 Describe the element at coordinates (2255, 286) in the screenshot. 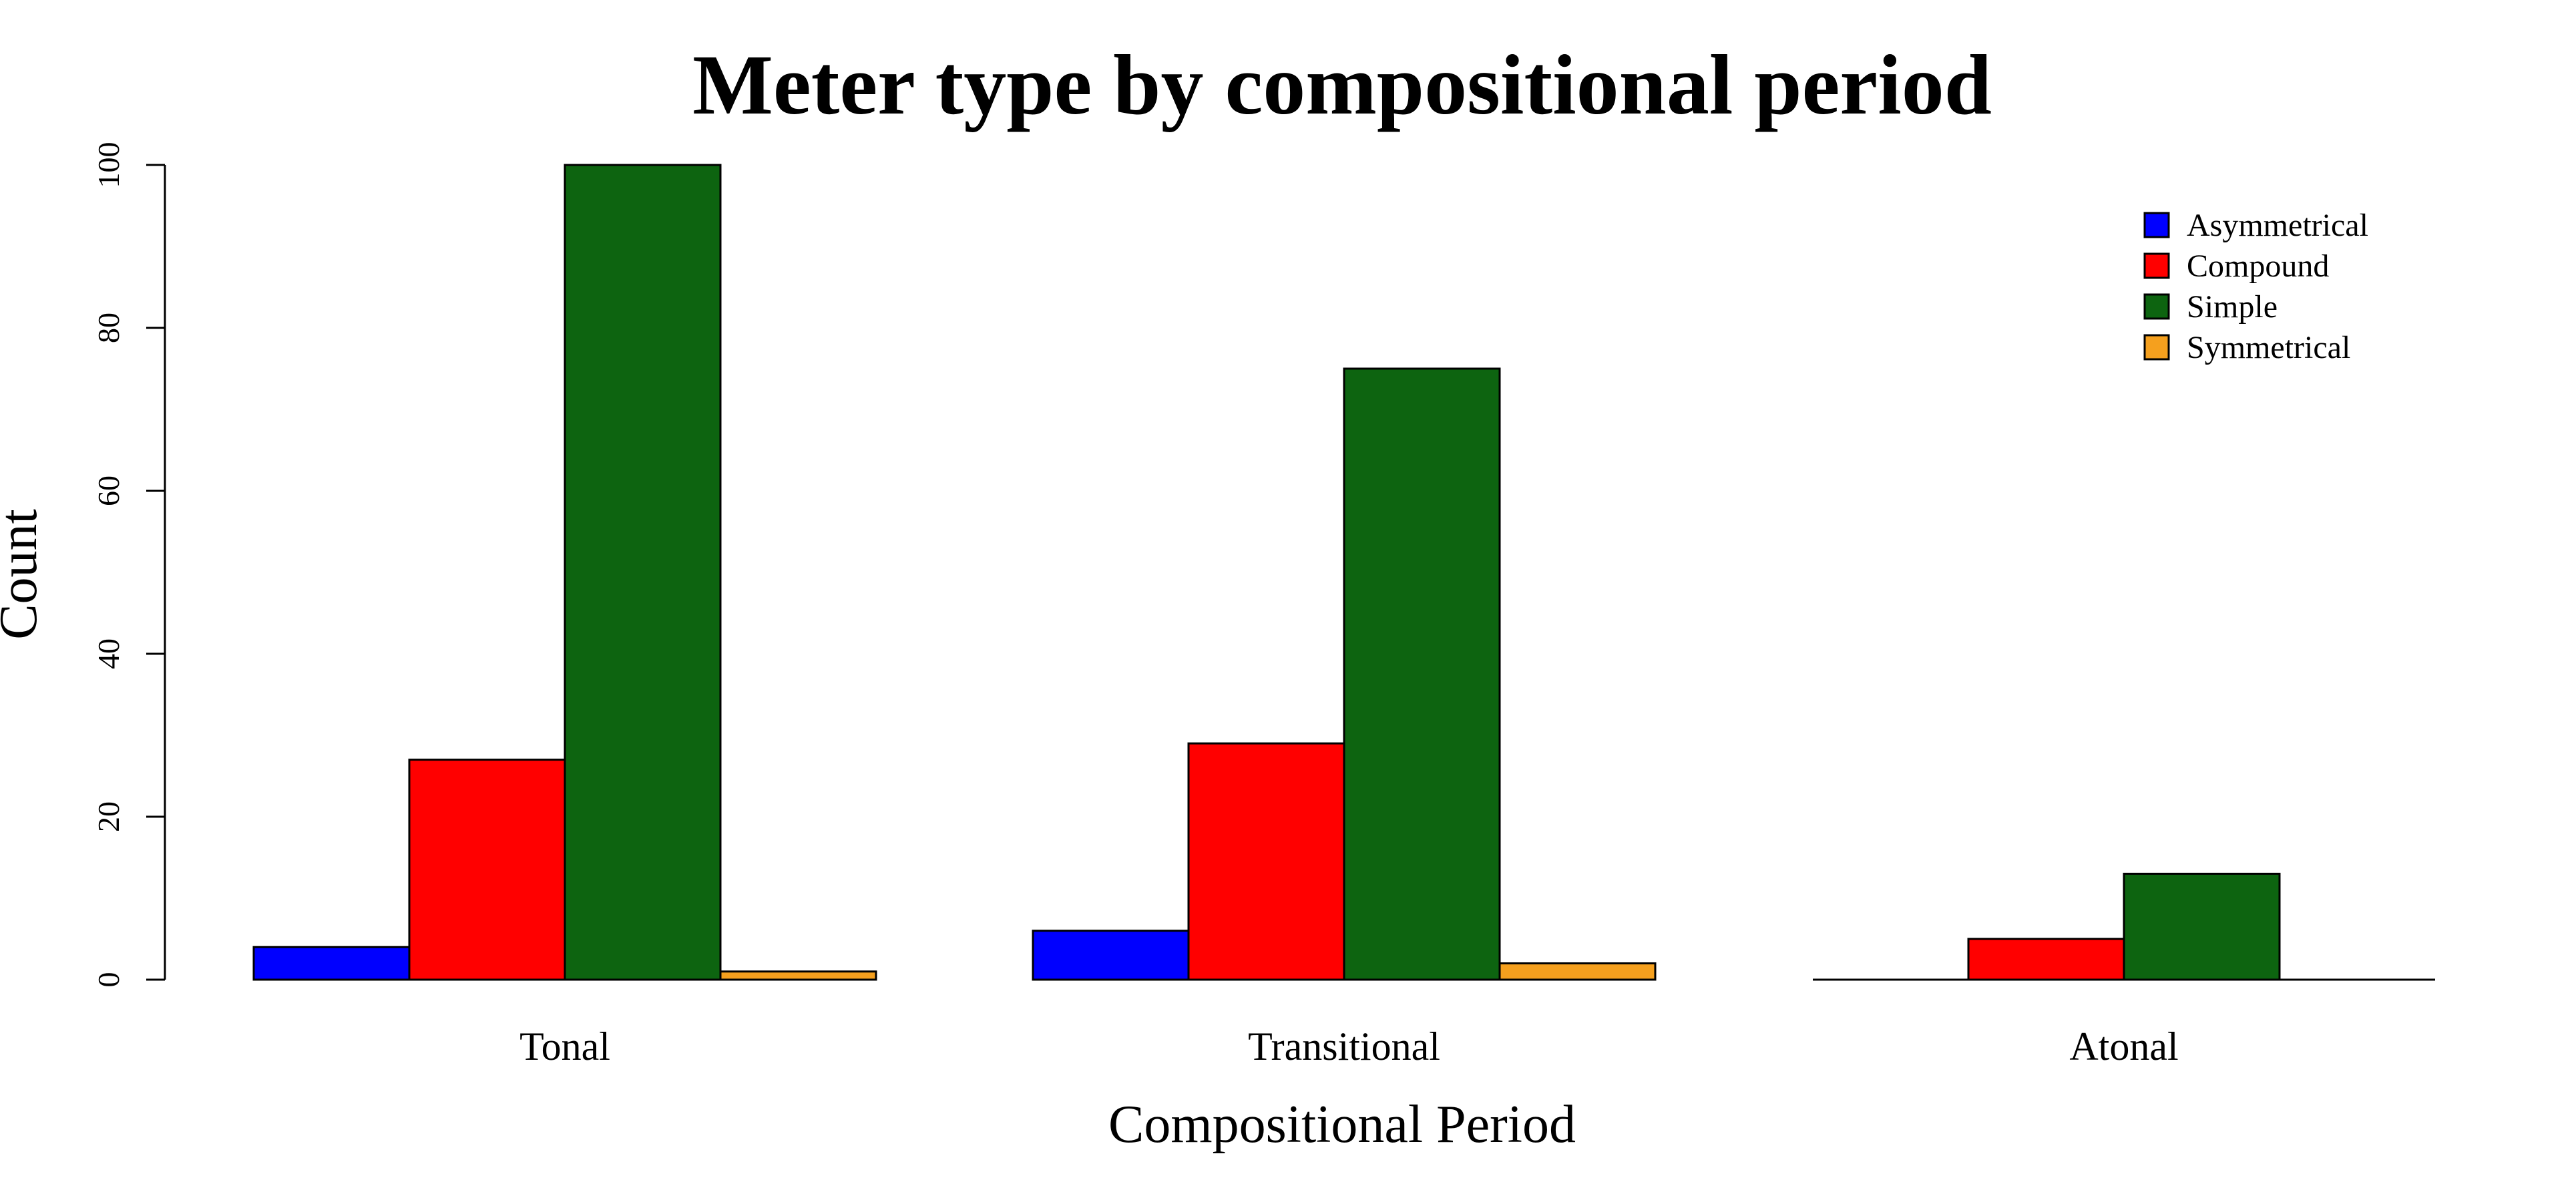

I see `legend: Asymmetrical Compound Simple Symmetrical` at that location.